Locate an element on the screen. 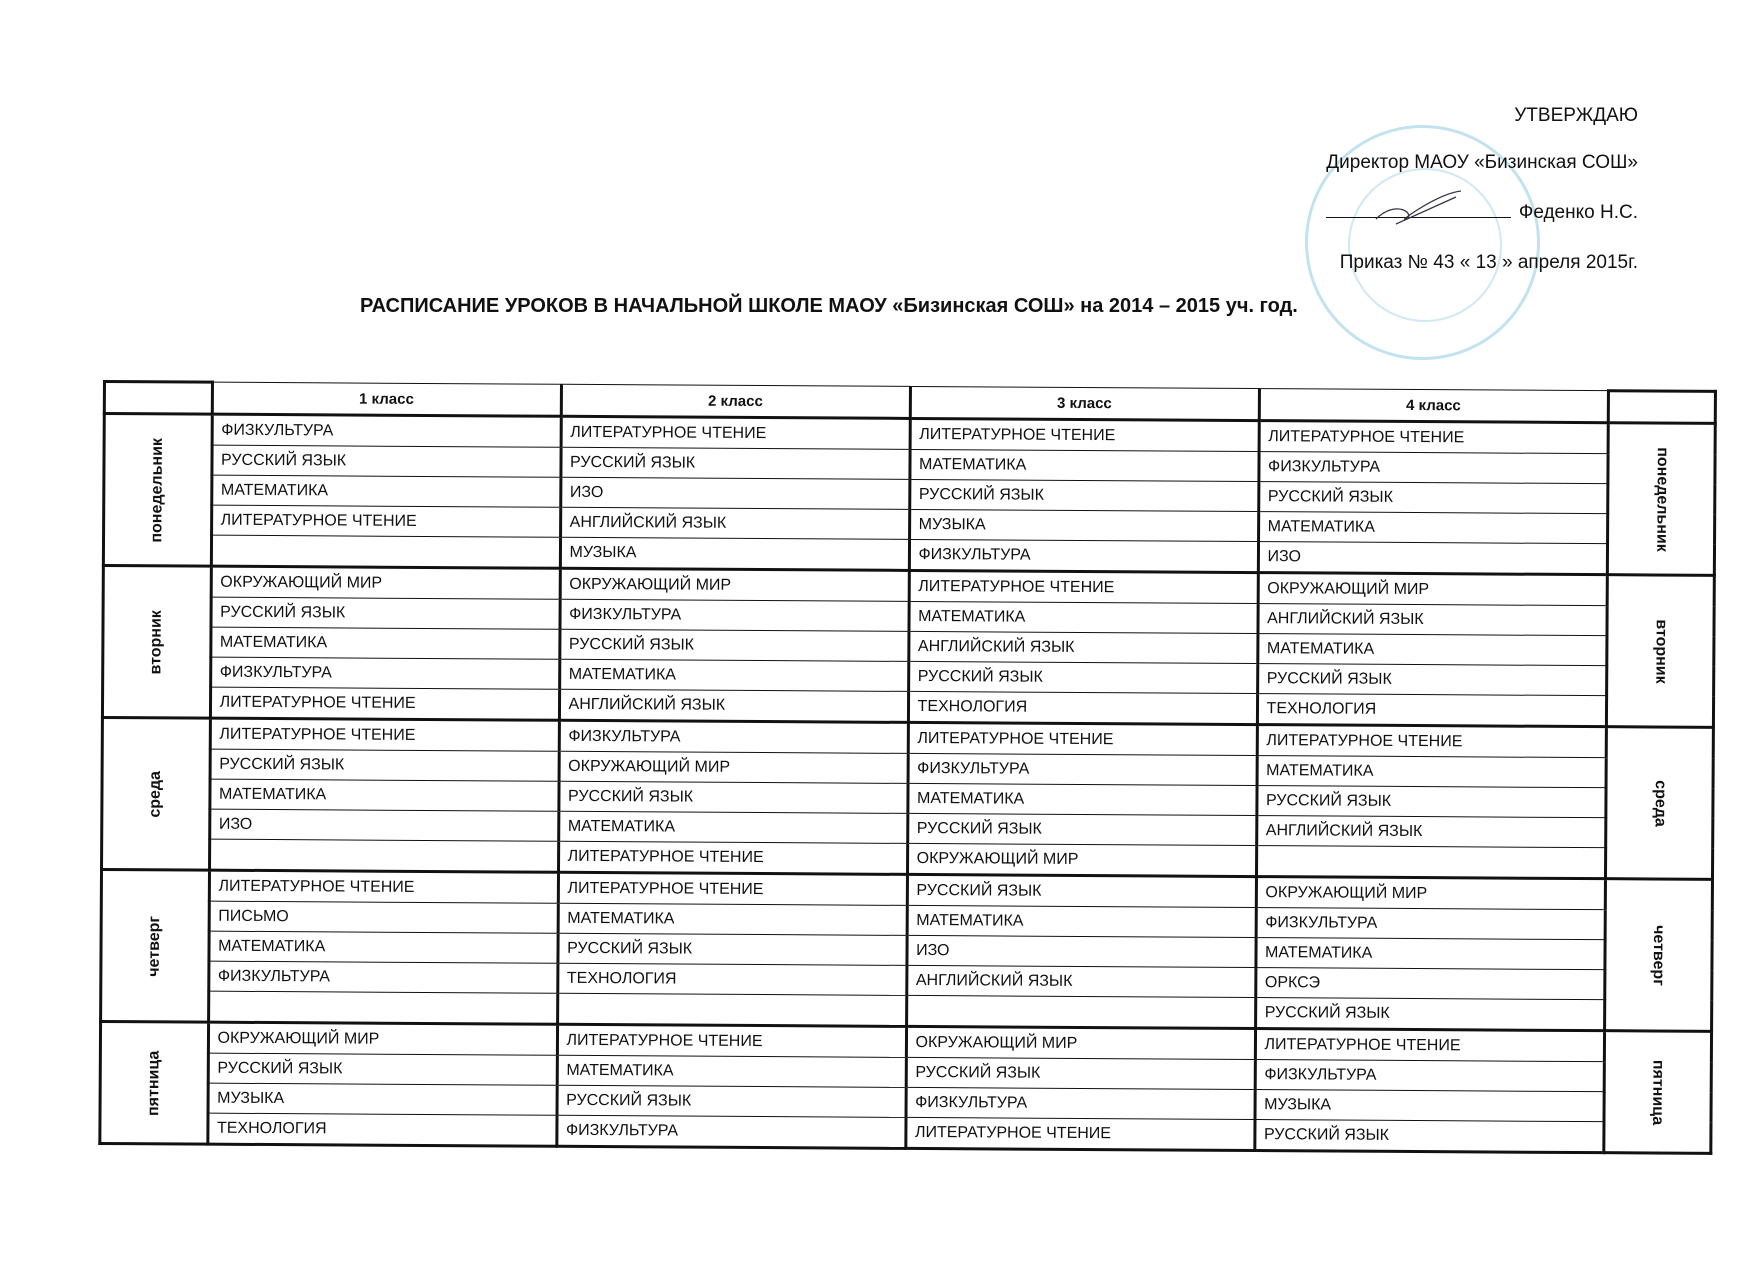 The image size is (1755, 1275). day-label-left: среда is located at coordinates (155, 794).